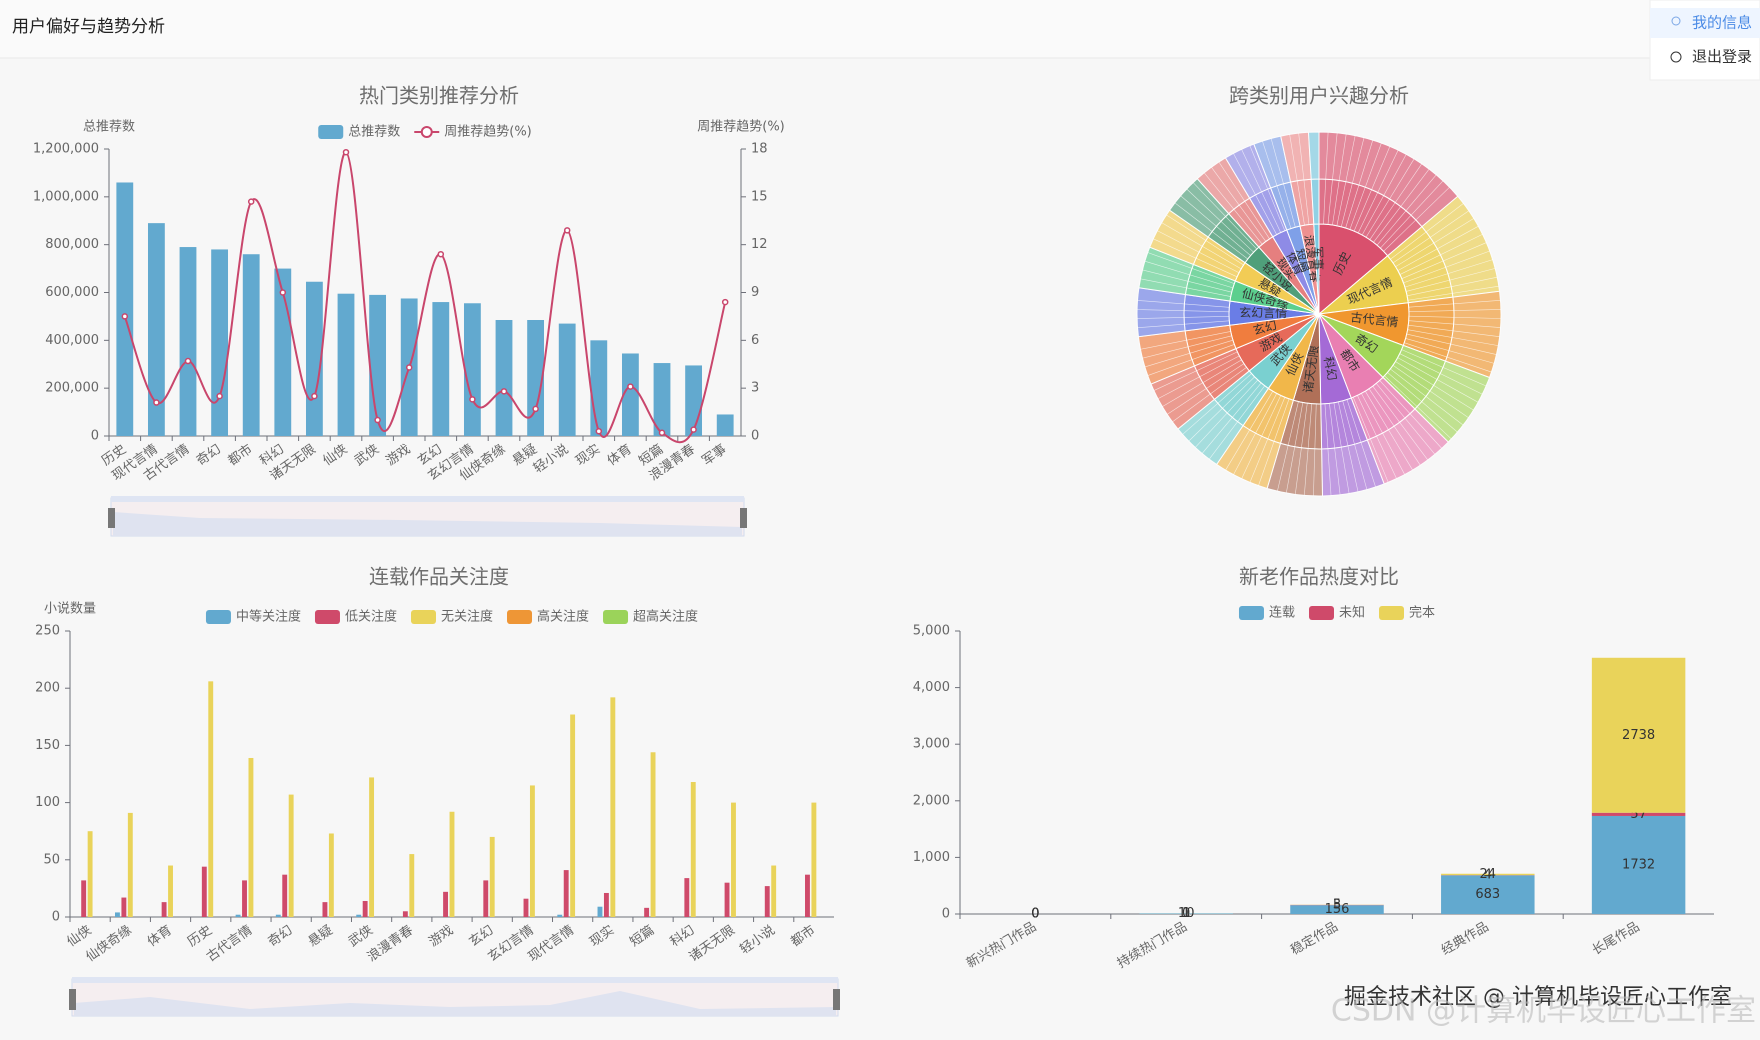 This screenshot has width=1760, height=1040. What do you see at coordinates (1282, 613) in the screenshot?
I see `legend-label: 连载` at bounding box center [1282, 613].